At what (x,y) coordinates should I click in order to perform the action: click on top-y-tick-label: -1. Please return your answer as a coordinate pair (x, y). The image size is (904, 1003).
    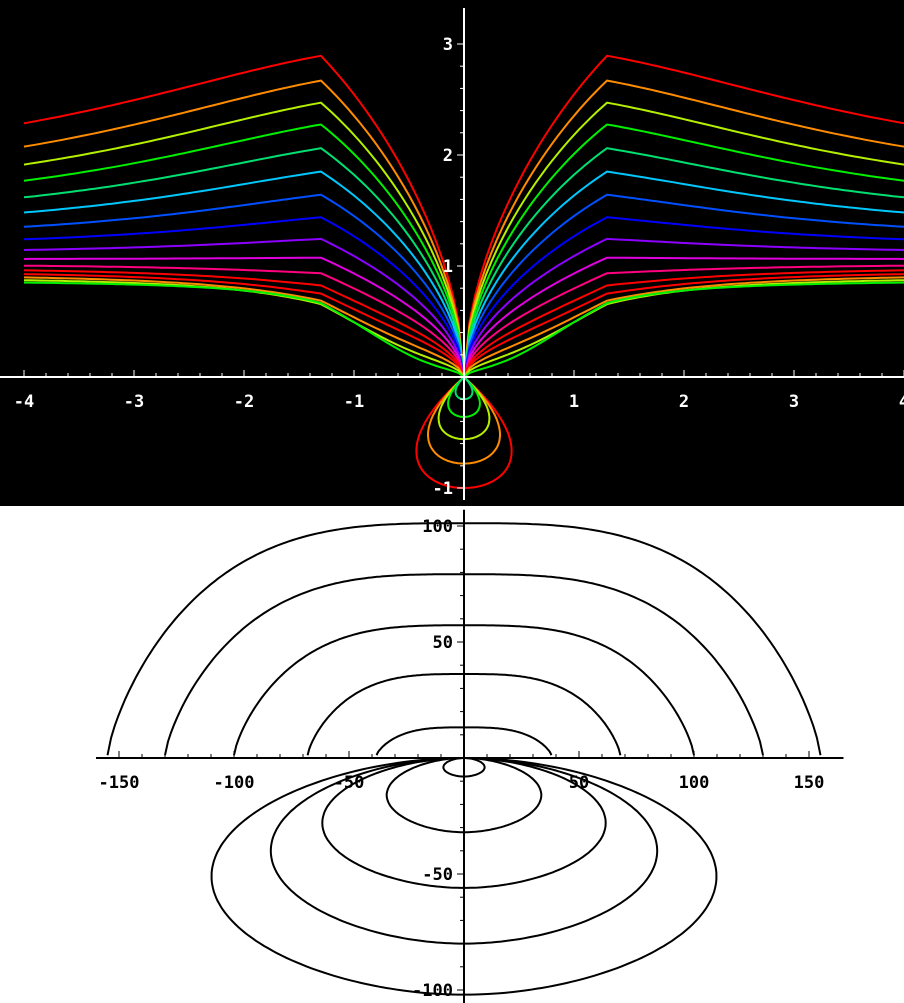
    Looking at the image, I should click on (443, 489).